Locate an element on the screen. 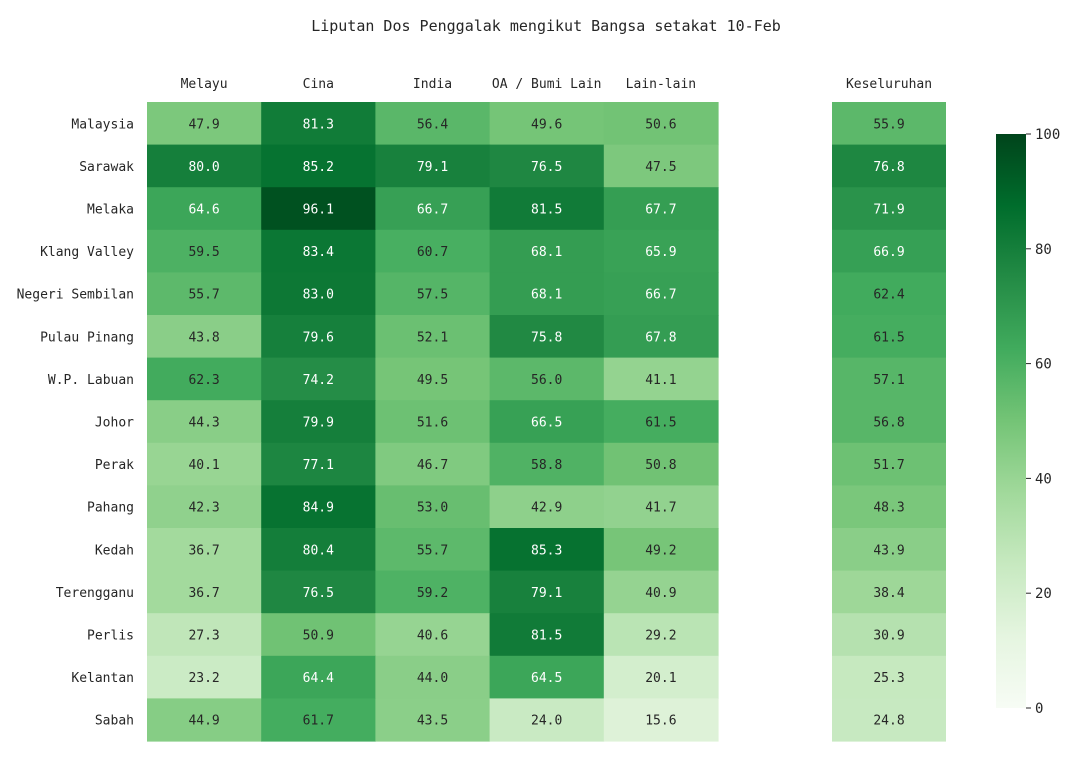  cell-value-label: 41.1 is located at coordinates (660, 380).